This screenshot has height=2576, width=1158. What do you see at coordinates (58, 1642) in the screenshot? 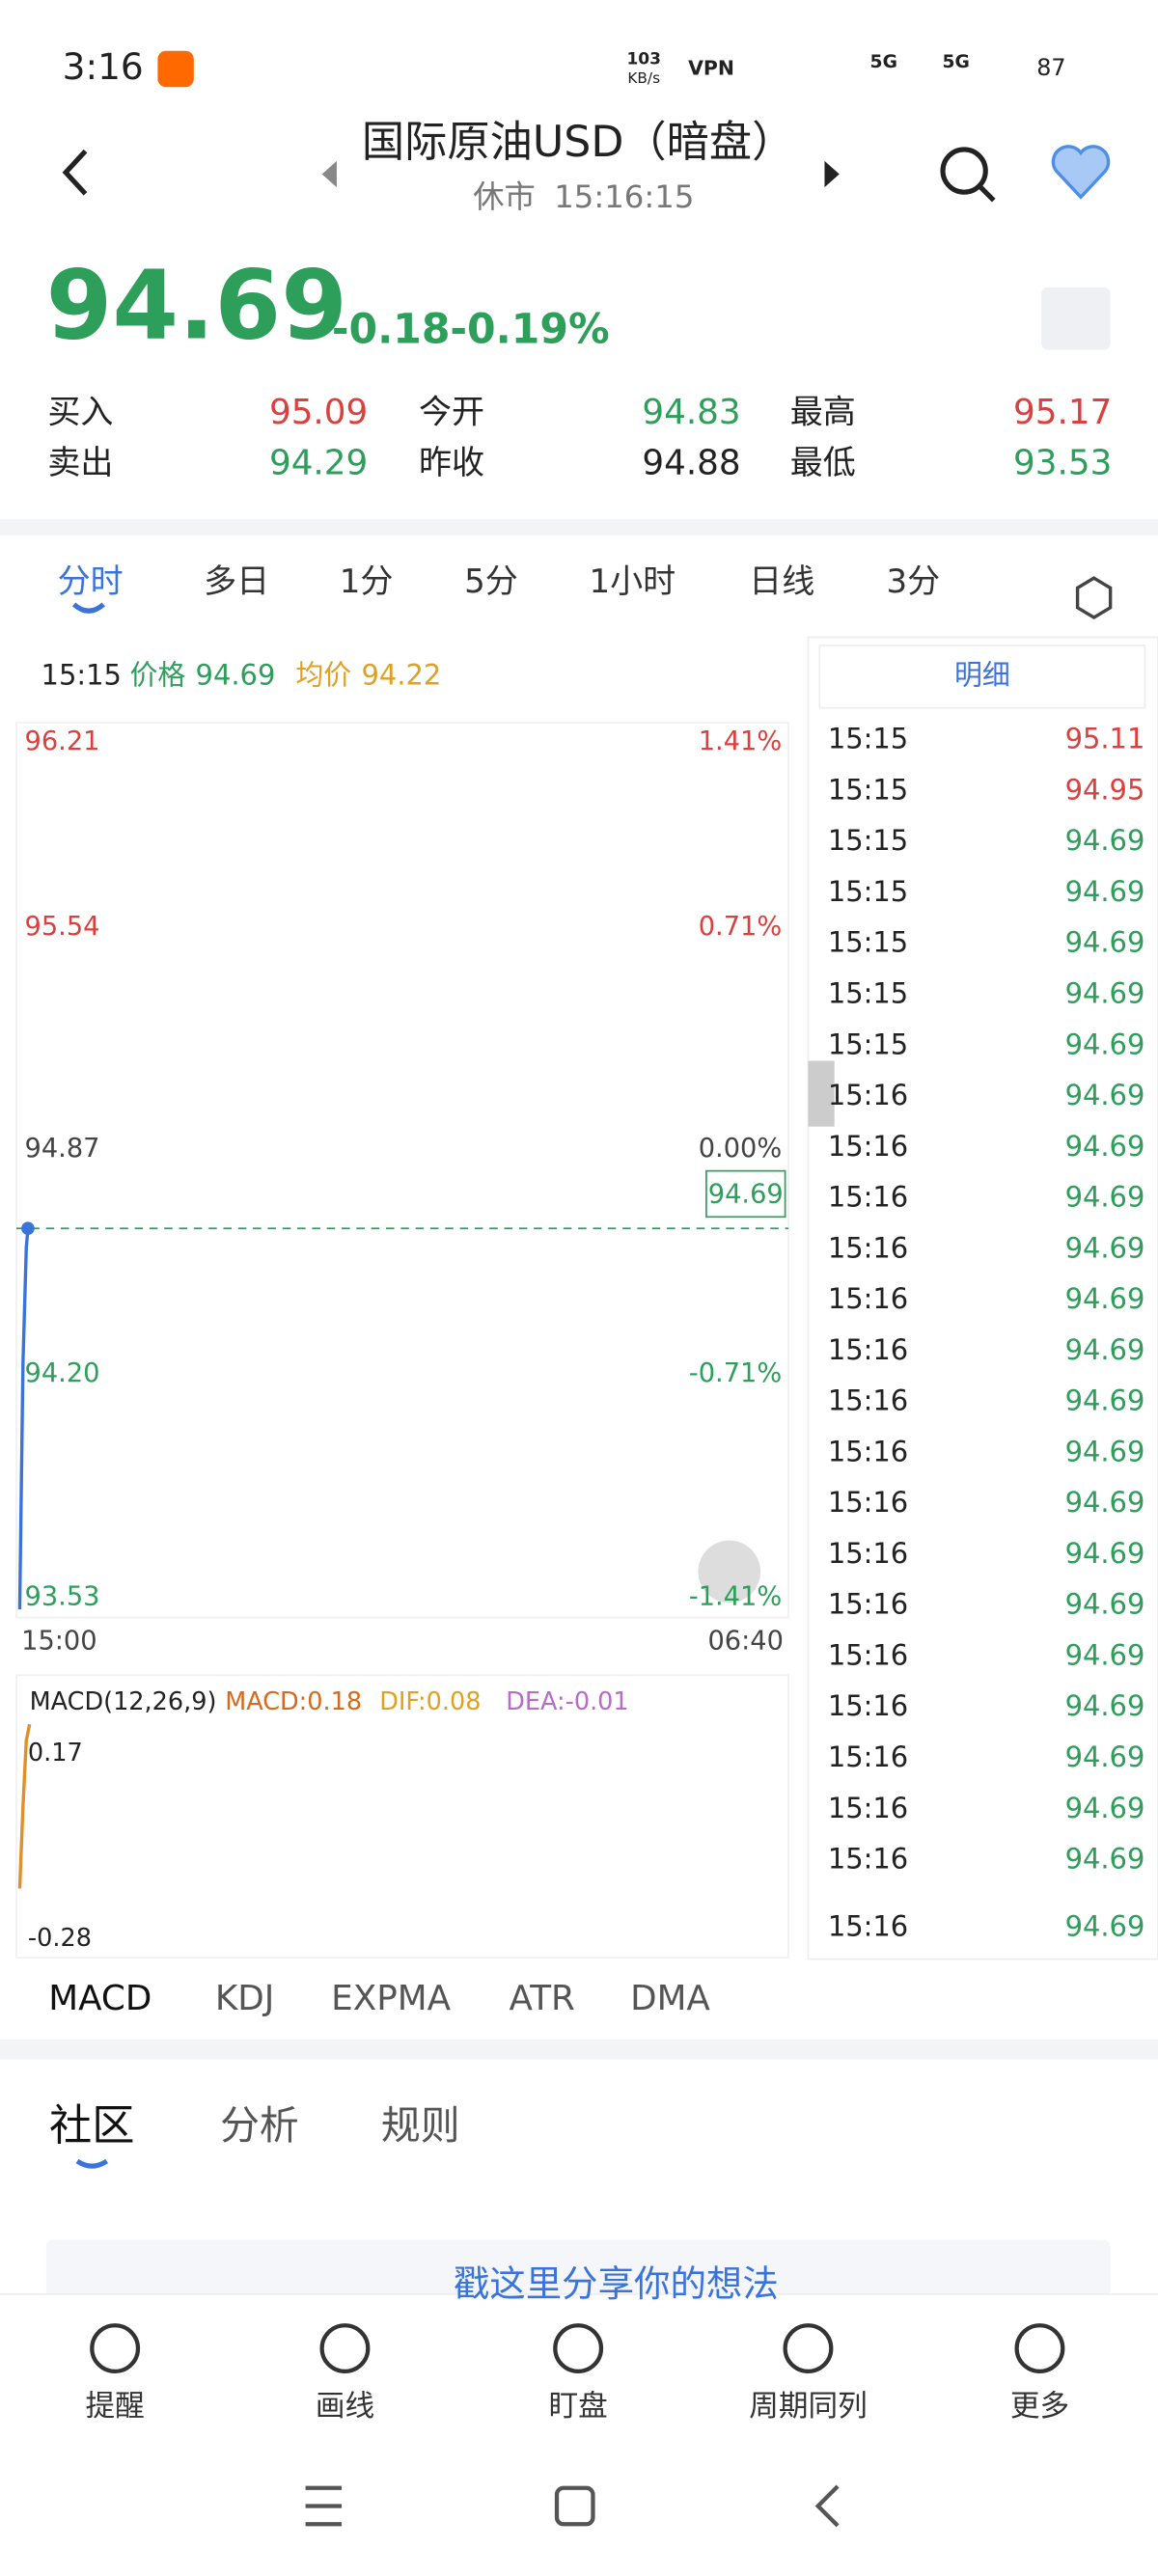
I see `x-axis-label: 15:00` at bounding box center [58, 1642].